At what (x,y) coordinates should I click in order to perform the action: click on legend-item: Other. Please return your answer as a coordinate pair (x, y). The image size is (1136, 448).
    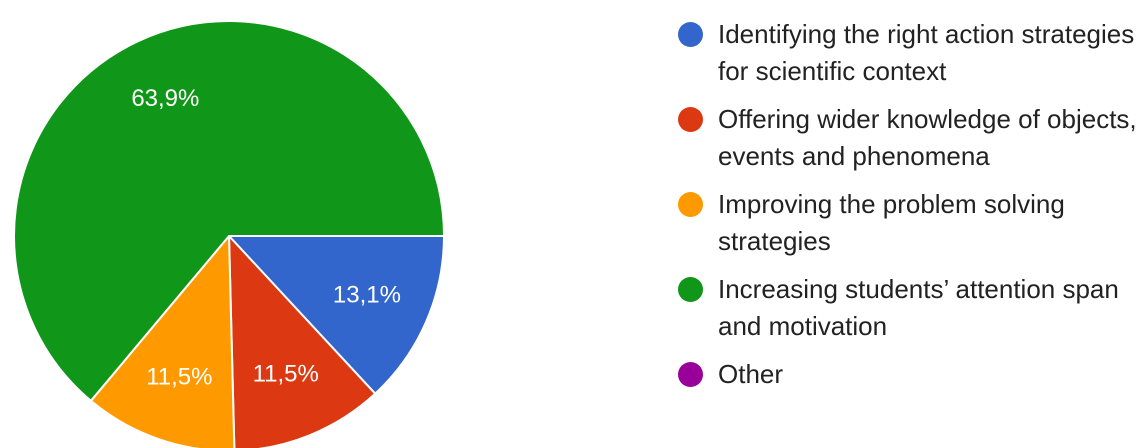
    Looking at the image, I should click on (906, 374).